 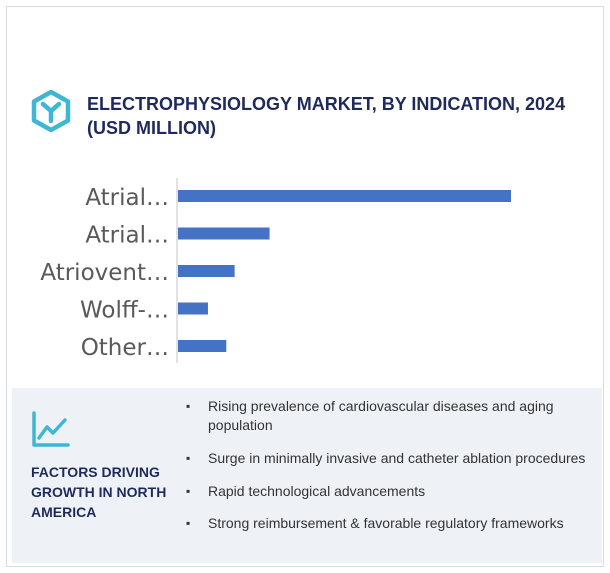 I want to click on hexagon-logo-icon, so click(x=51, y=111).